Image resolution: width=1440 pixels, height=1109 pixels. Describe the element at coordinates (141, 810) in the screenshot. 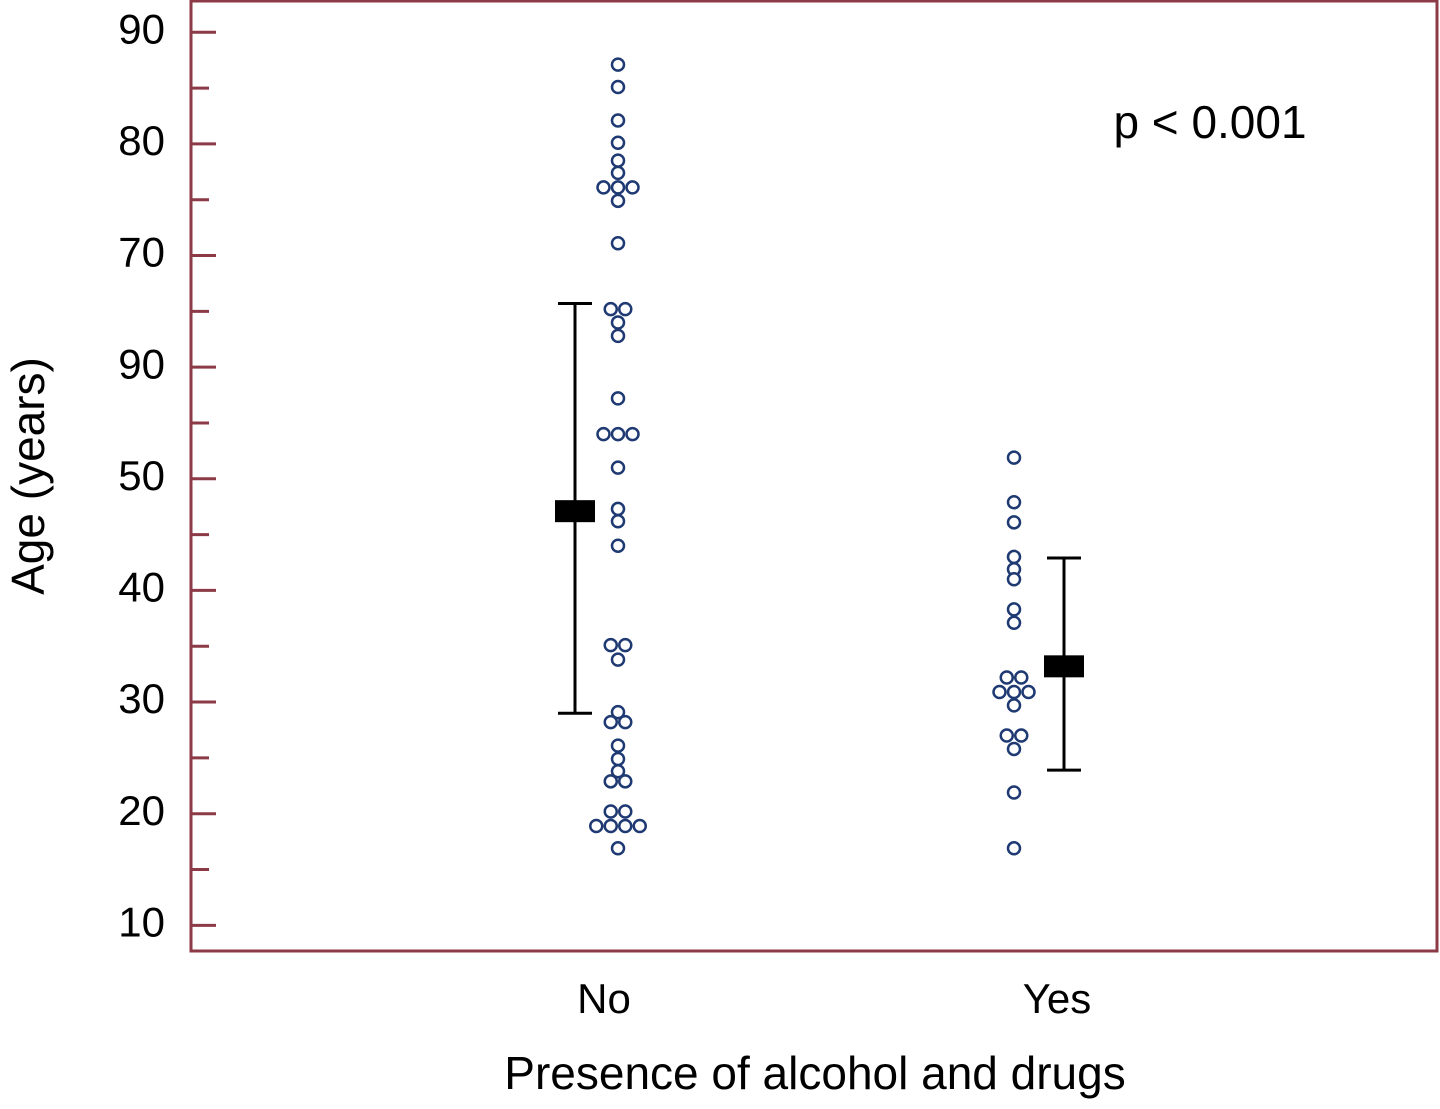

I see `y-tick-label: 20` at that location.